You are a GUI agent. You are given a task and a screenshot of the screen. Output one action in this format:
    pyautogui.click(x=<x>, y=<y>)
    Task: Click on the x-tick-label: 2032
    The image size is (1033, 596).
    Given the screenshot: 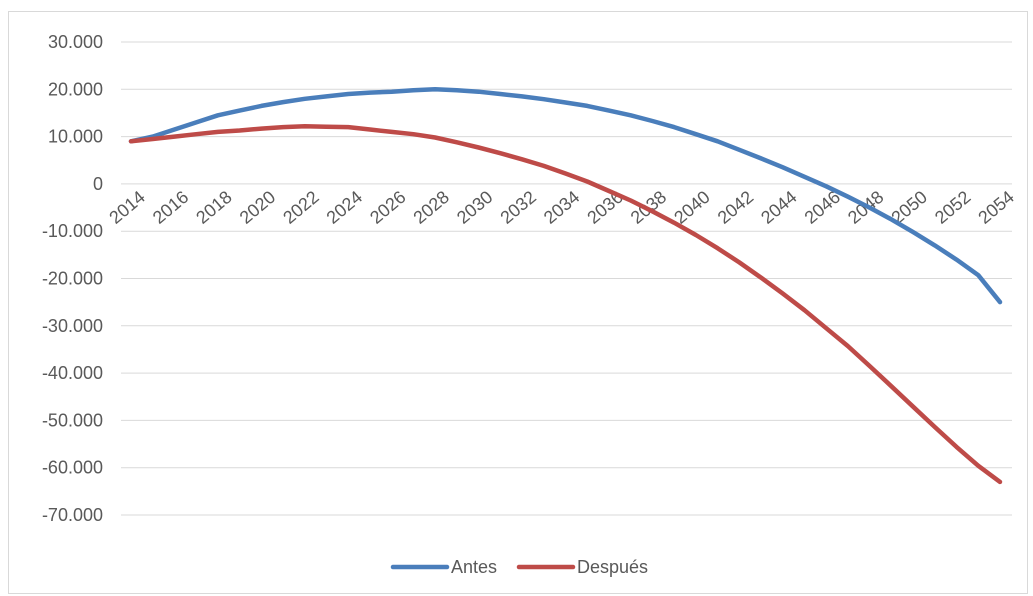 What is the action you would take?
    pyautogui.click(x=518, y=207)
    